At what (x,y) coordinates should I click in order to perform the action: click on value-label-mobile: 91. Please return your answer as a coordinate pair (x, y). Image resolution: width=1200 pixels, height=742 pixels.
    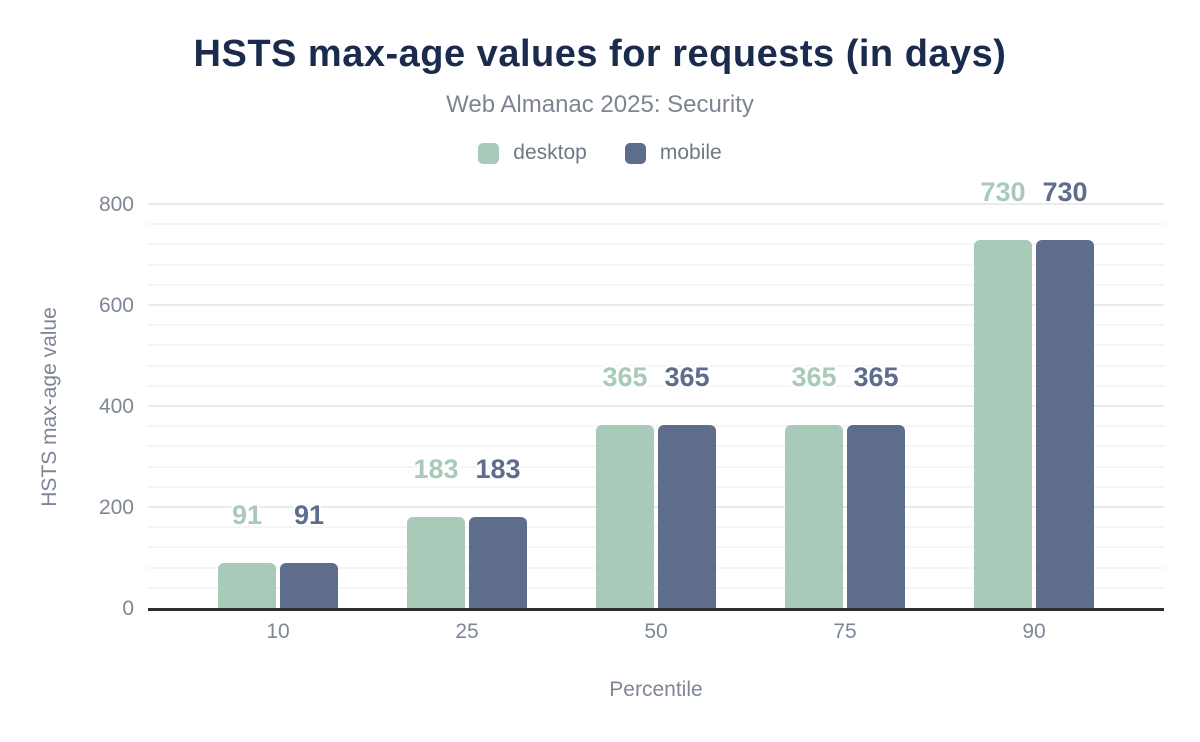
    Looking at the image, I should click on (309, 515).